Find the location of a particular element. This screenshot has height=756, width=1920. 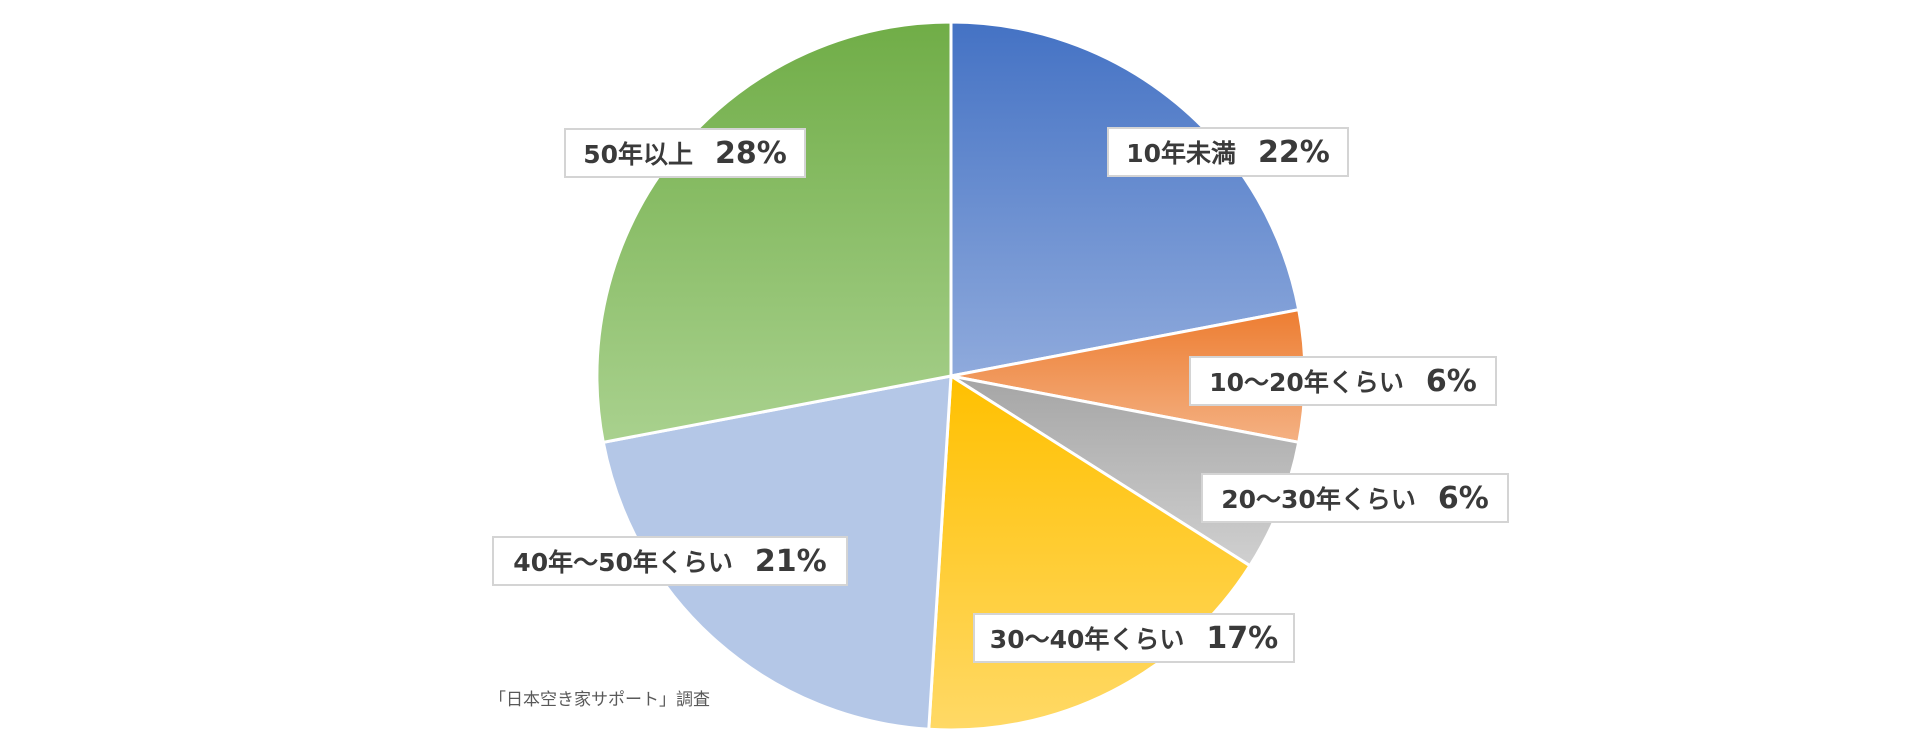

slice-label-text: 10〜20年くらい 6% is located at coordinates (1343, 381).